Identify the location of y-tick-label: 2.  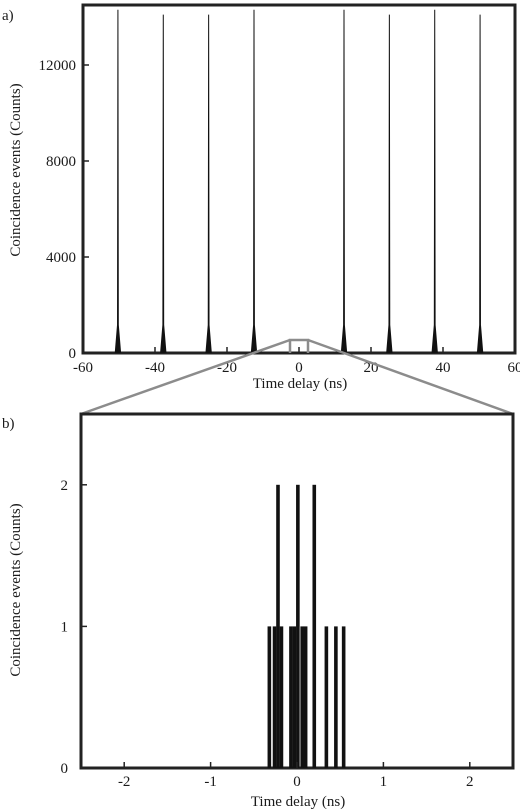
(65, 486).